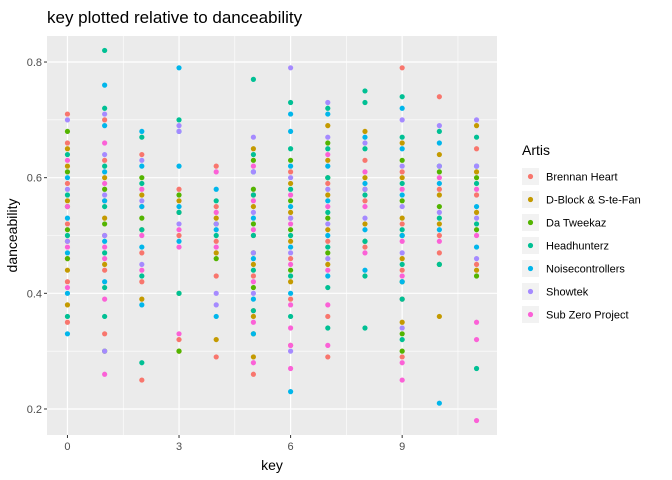 The image size is (672, 480). What do you see at coordinates (567, 293) in the screenshot?
I see `legend-label: Showtek` at bounding box center [567, 293].